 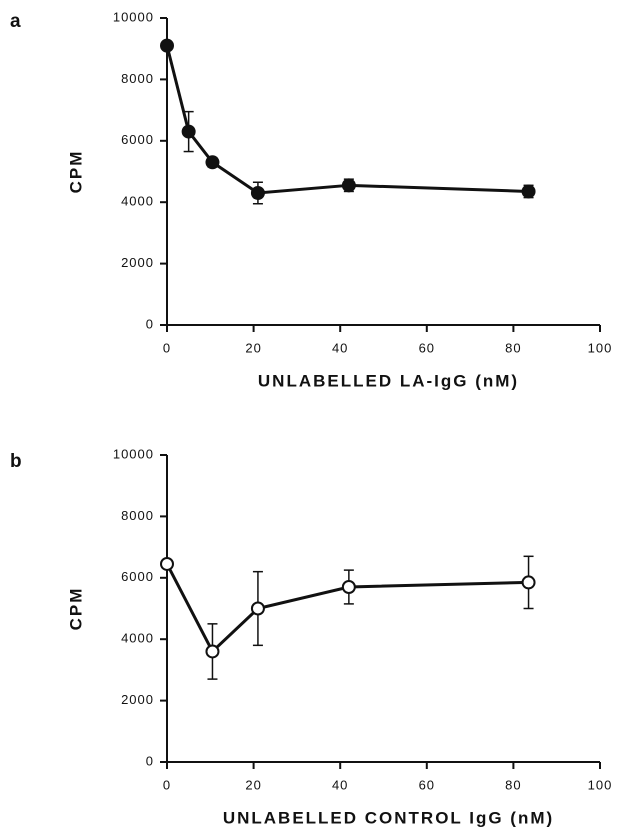 I want to click on panel-label: b, so click(x=16, y=461).